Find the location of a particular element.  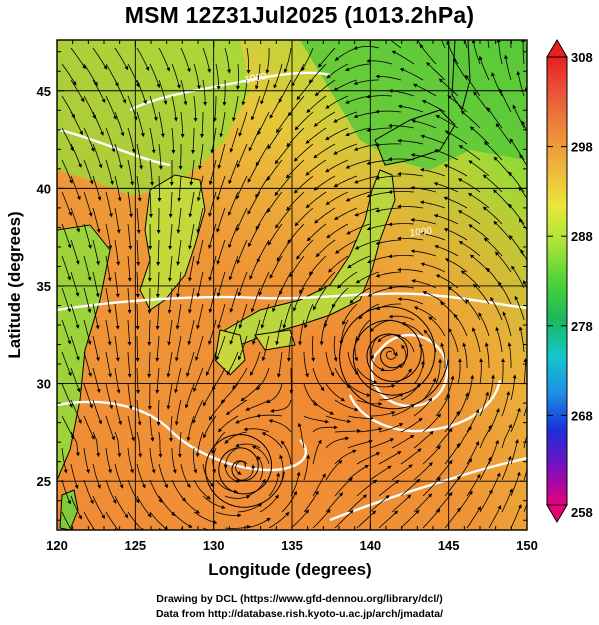

x-tick-label: 120 is located at coordinates (57, 545).